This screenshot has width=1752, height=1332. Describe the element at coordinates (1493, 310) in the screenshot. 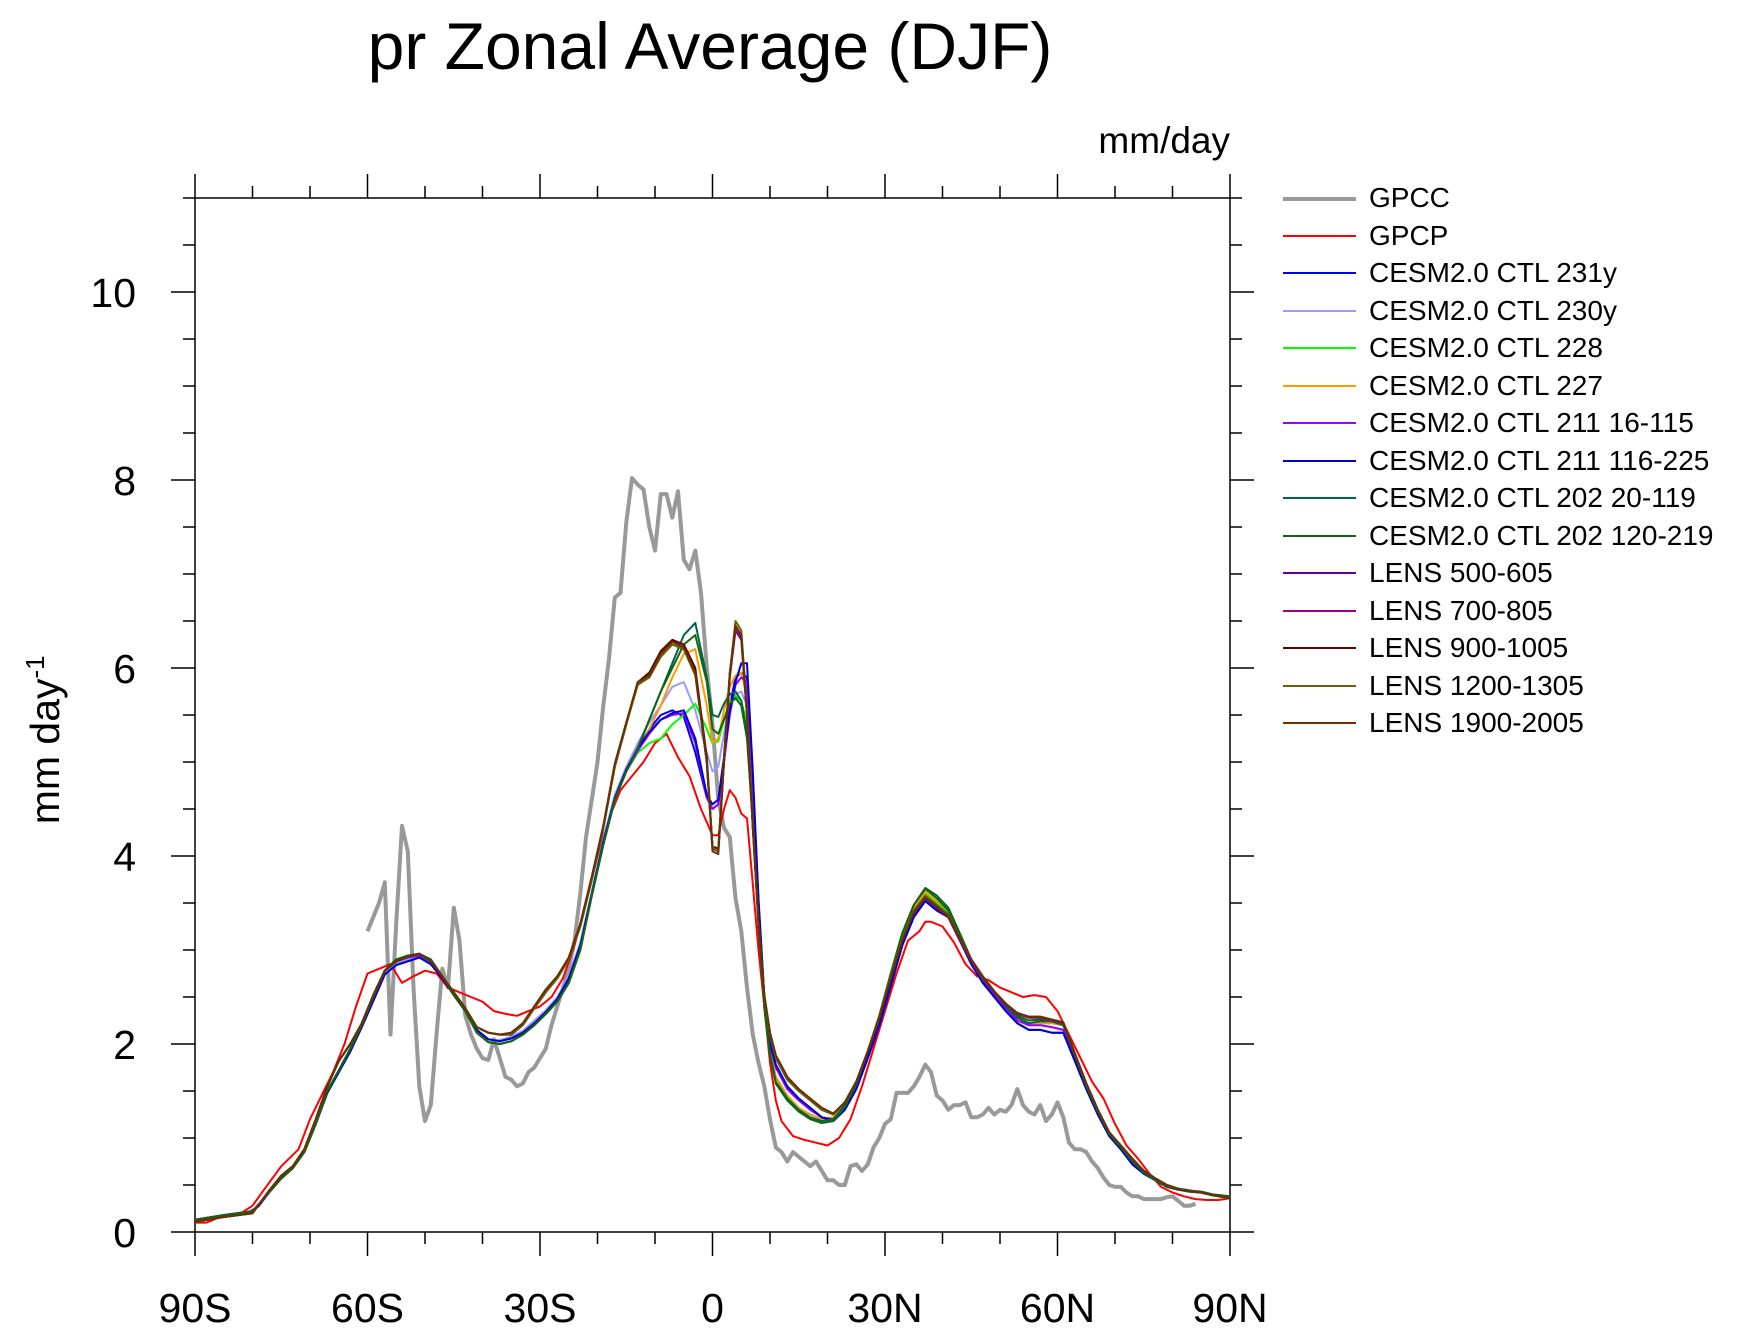

I see `legend-label: CESM2.0 CTL 230y` at that location.